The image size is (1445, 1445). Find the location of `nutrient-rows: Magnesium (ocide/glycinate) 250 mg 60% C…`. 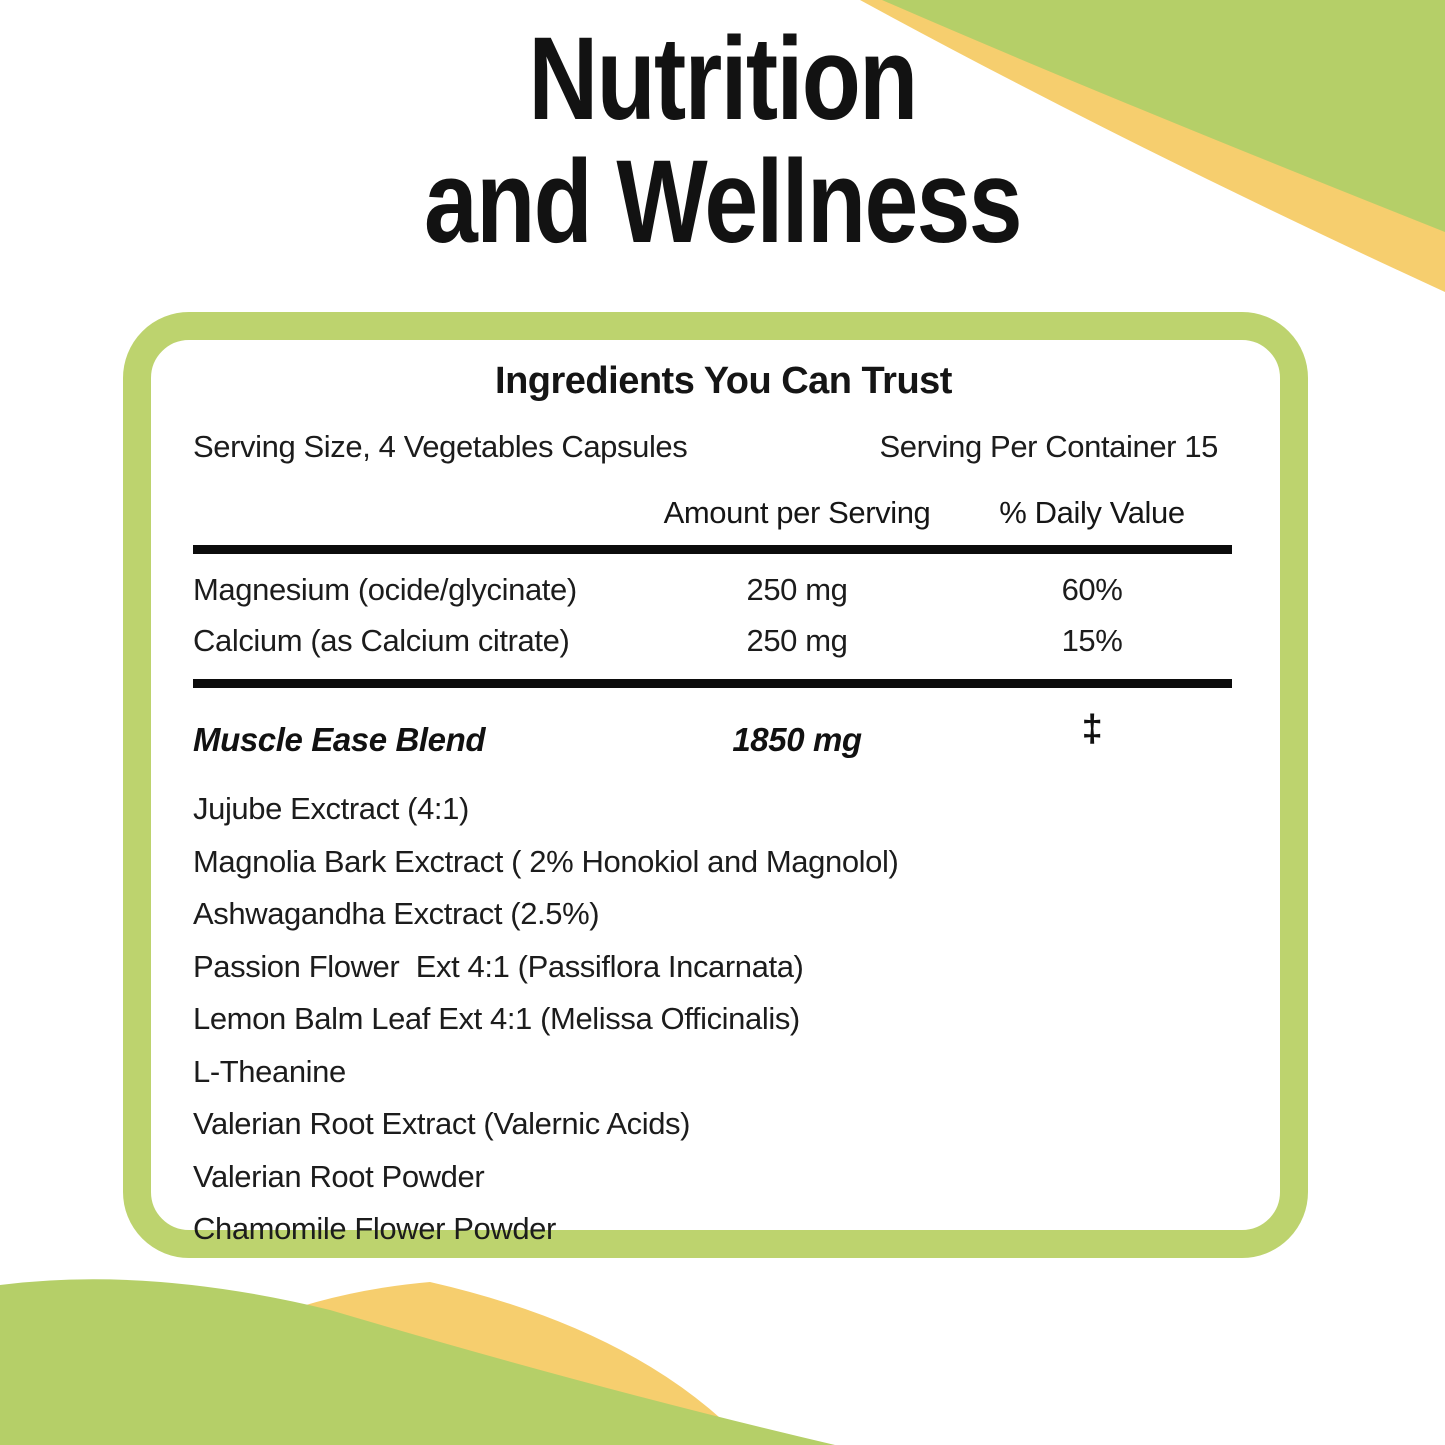

nutrient-rows: Magnesium (ocide/glycinate) 250 mg 60% C… is located at coordinates (712, 616).